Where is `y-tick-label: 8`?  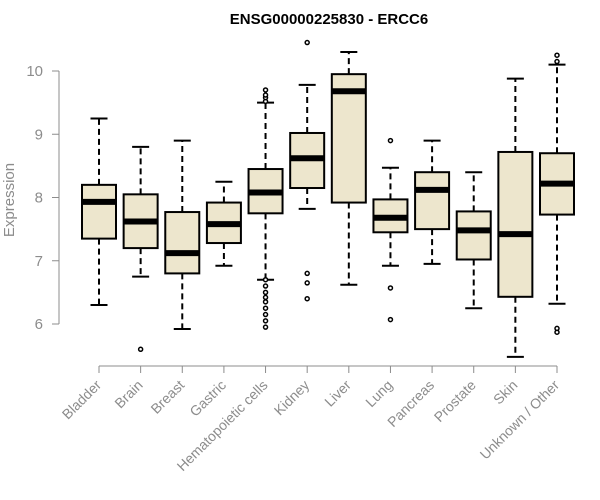 y-tick-label: 8 is located at coordinates (39, 198).